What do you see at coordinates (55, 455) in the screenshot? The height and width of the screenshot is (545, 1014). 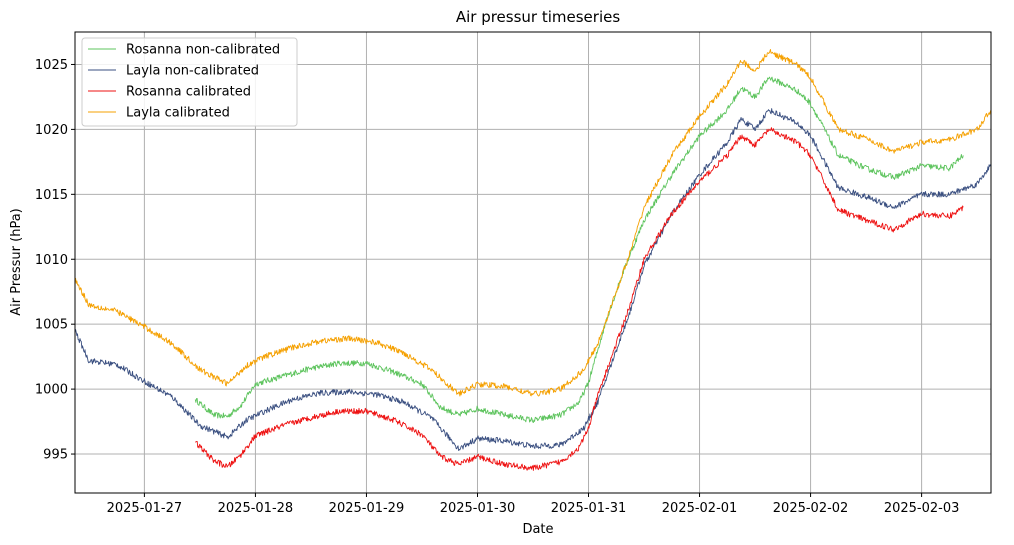 I see `y-tick-label: 995` at bounding box center [55, 455].